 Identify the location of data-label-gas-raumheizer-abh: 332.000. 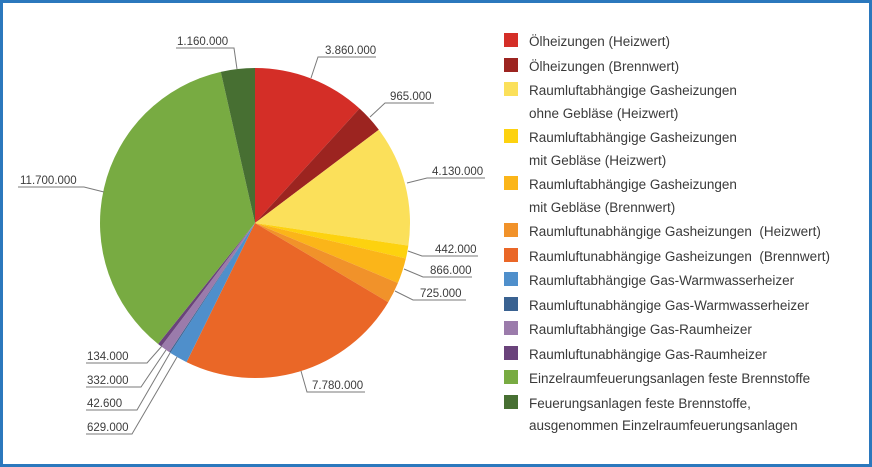
(126, 368).